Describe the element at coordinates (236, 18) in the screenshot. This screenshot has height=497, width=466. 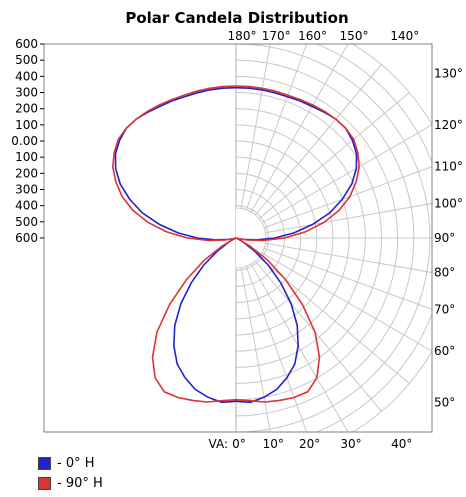
I see `chart-title: Polar Candela Distribution` at that location.